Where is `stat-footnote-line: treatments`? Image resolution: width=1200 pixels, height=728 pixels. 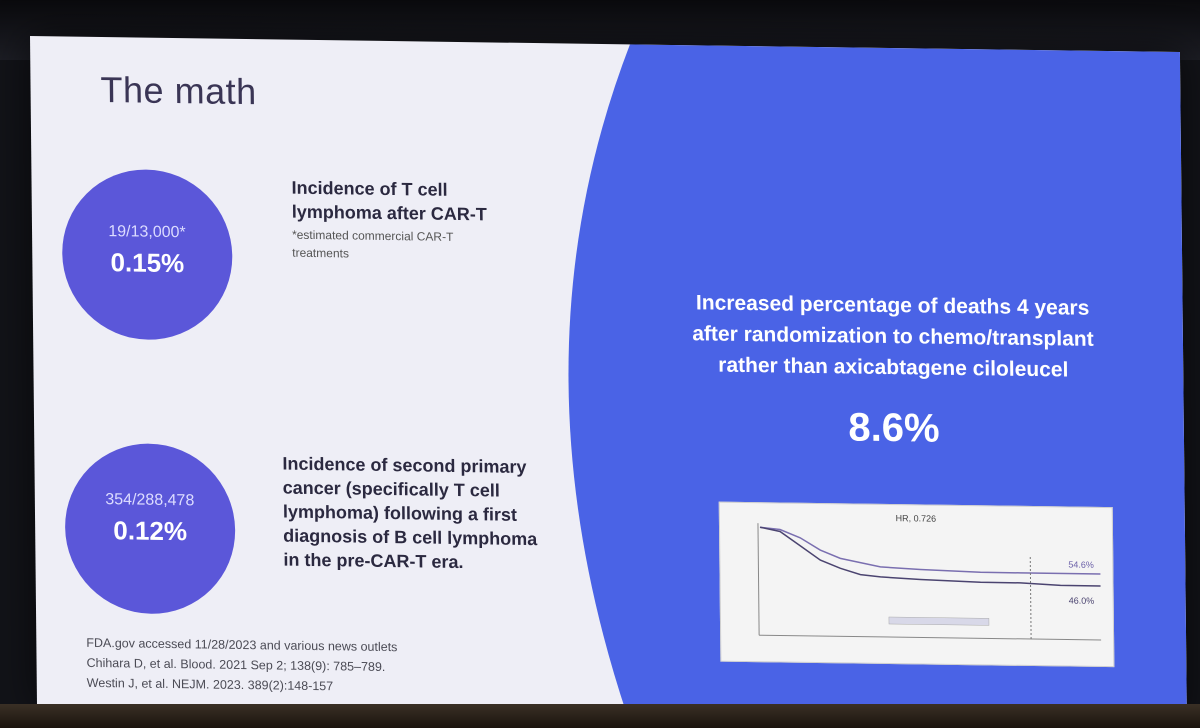 stat-footnote-line: treatments is located at coordinates (320, 253).